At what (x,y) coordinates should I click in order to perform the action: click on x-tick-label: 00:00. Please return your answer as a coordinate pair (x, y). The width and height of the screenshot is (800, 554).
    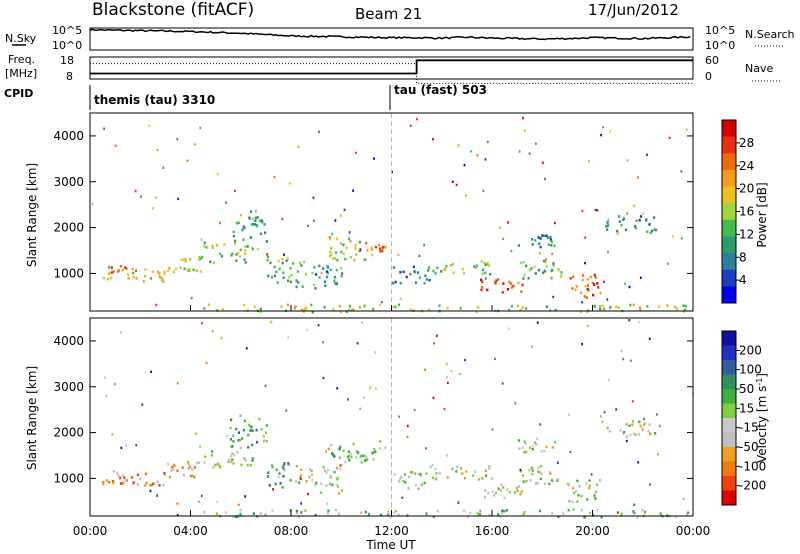
    Looking at the image, I should click on (90, 531).